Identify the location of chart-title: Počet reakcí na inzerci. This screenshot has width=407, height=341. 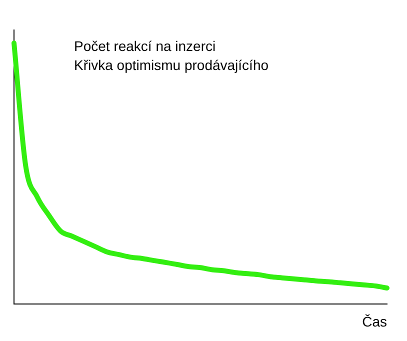
(145, 46).